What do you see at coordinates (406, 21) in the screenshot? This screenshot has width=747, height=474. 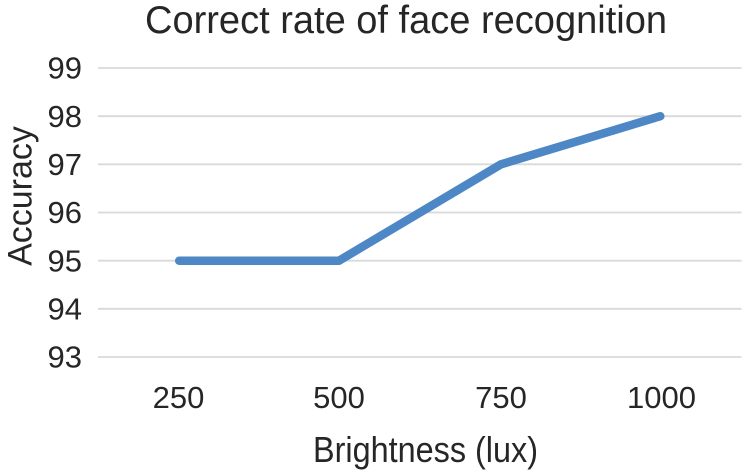 I see `svg-text:Correct rate of face recogniti: Correct rate of face recognition` at bounding box center [406, 21].